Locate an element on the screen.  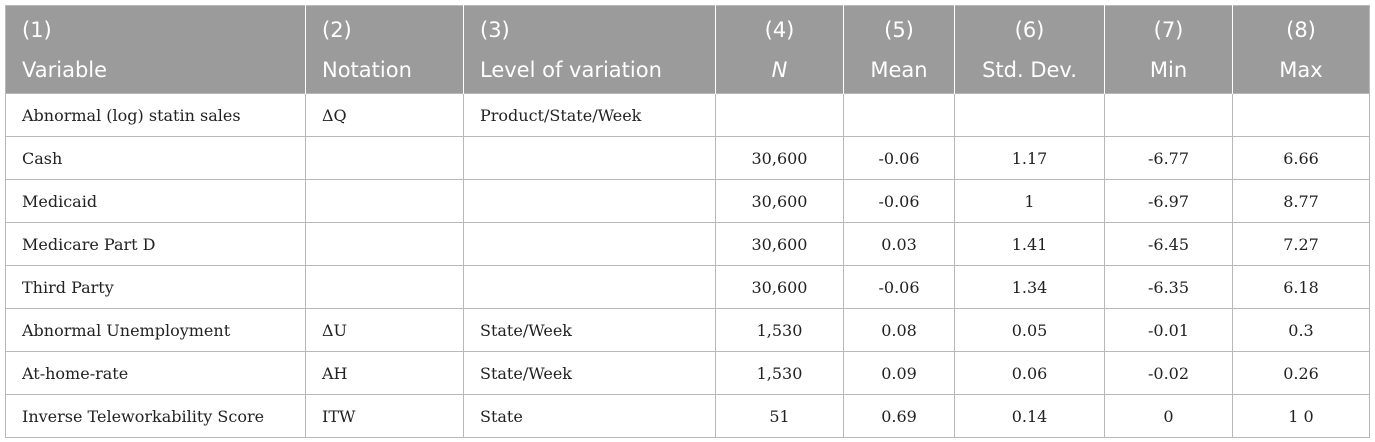
cell-max: 1 0 is located at coordinates (1301, 416).